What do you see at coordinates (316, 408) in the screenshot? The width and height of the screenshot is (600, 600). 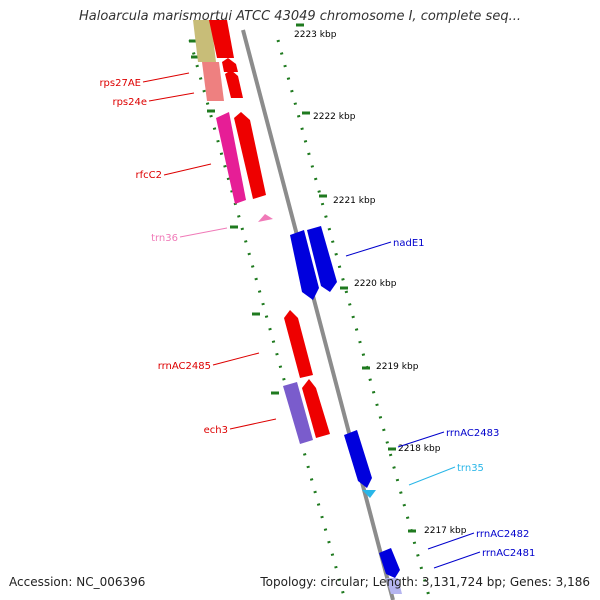 I see `gene-red-ech3` at bounding box center [316, 408].